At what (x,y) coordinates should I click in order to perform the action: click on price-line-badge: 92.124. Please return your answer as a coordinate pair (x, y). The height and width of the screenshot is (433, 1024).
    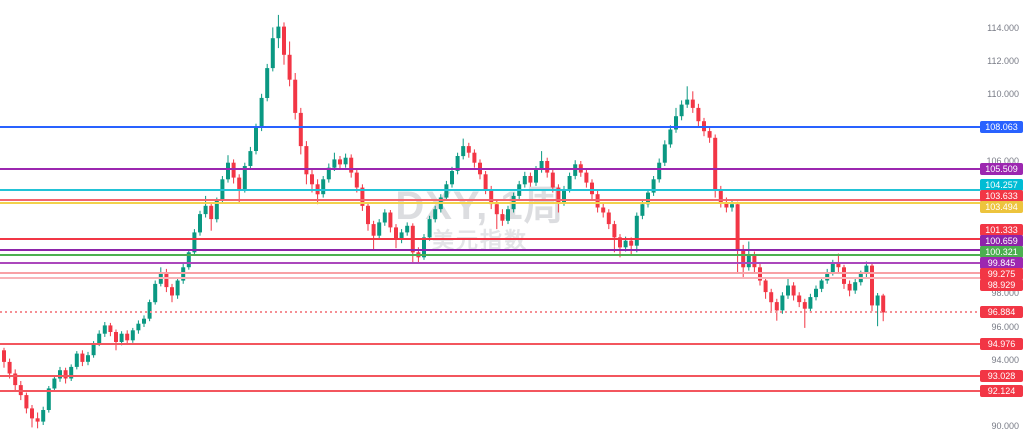
    Looking at the image, I should click on (1001, 391).